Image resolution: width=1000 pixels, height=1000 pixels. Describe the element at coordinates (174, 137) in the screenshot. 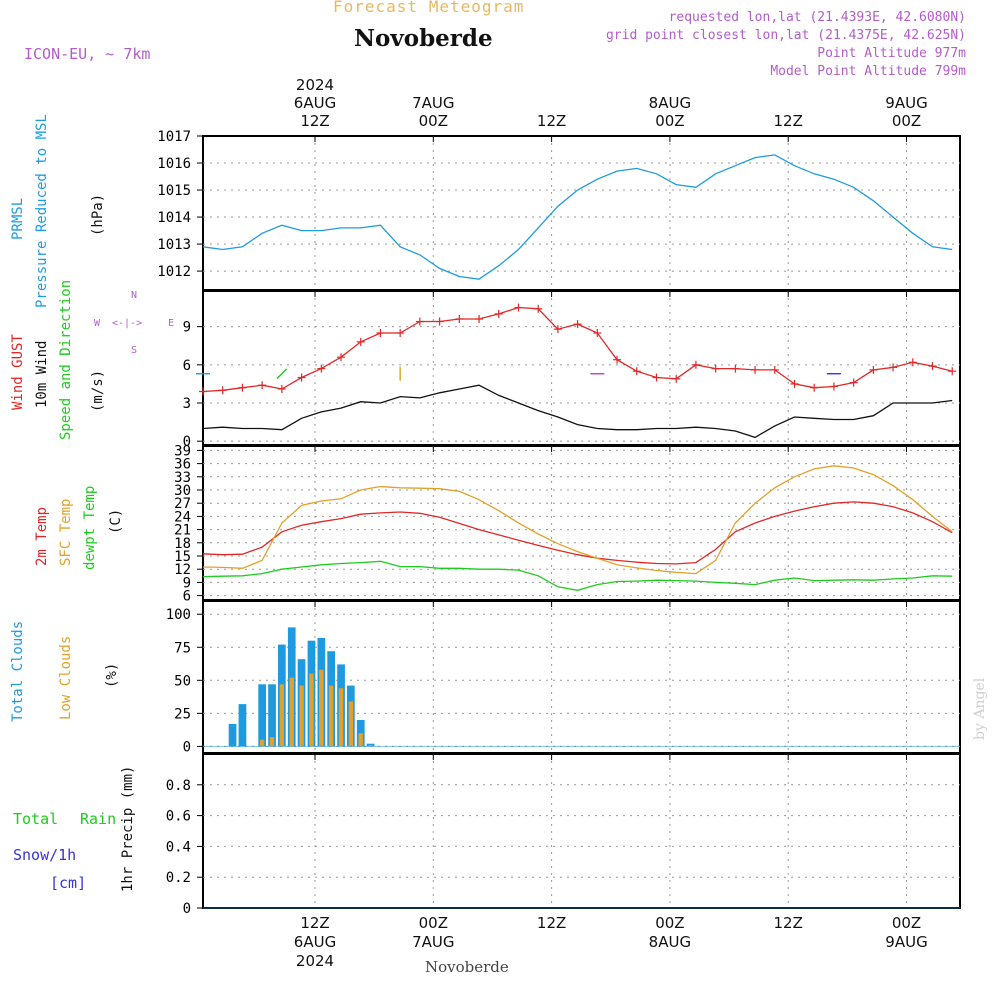

I see `y-tick-label: 1017` at that location.